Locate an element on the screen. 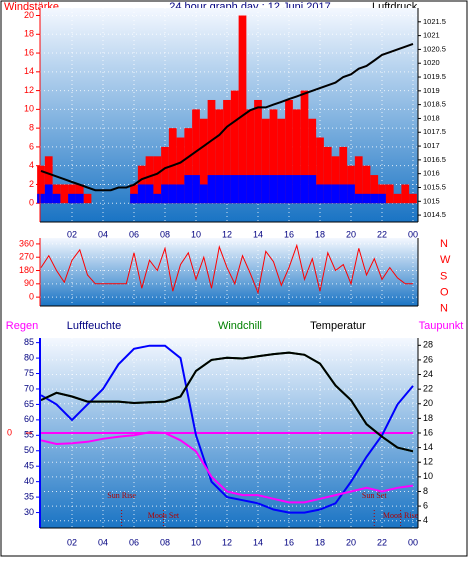 This screenshot has width=470, height=562. y2-tick-label: 24 is located at coordinates (428, 374).